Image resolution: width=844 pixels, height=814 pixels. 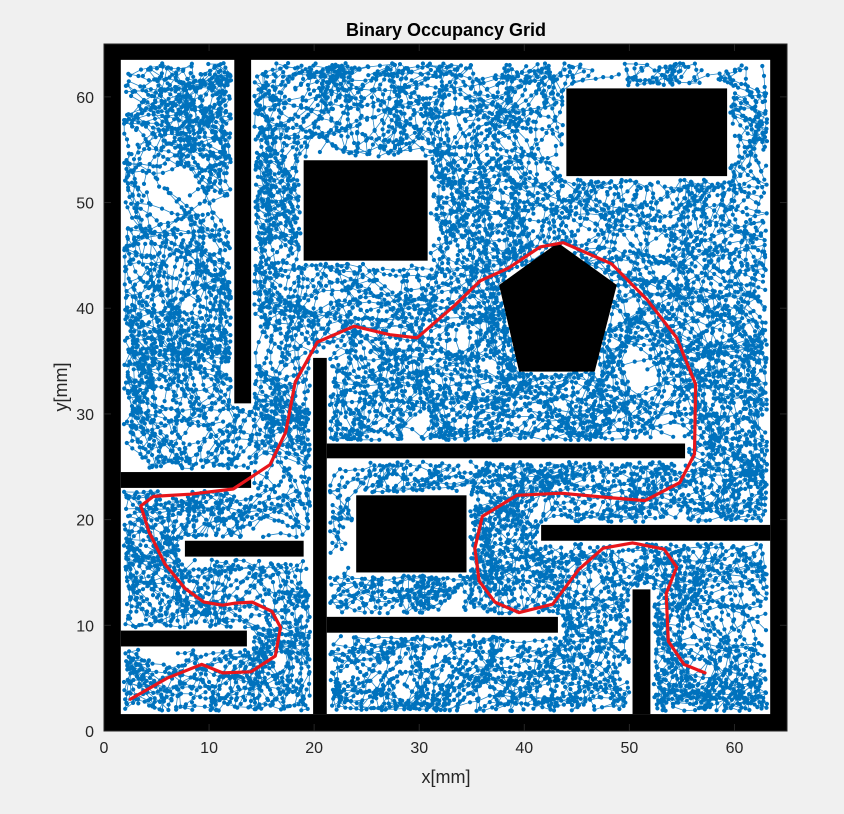 I want to click on y-tick-label: 50, so click(x=85, y=204).